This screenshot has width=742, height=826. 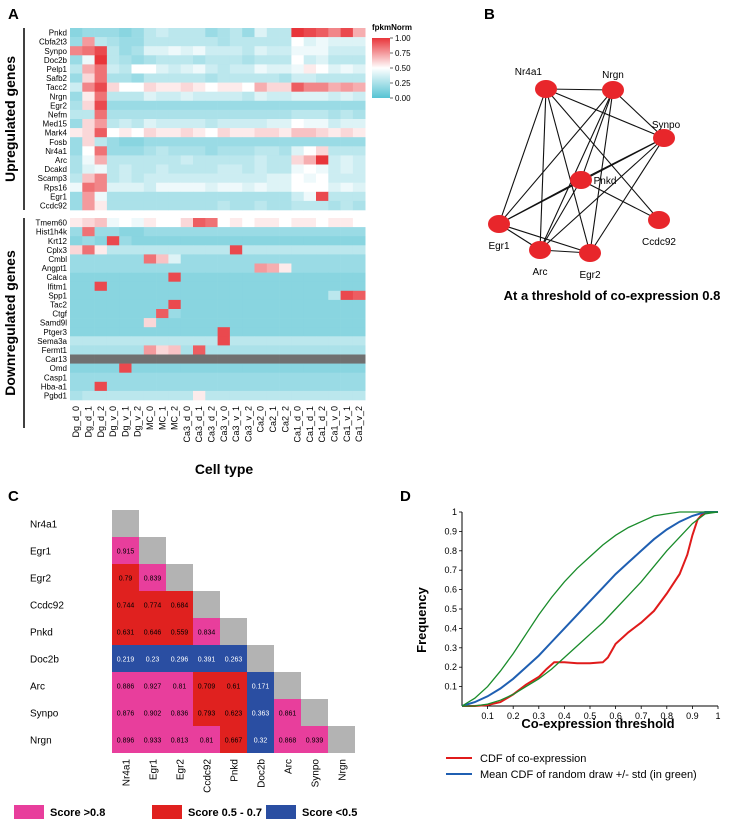 What do you see at coordinates (126, 606) in the screenshot?
I see `matrix-cell-value: 0.744` at bounding box center [126, 606].